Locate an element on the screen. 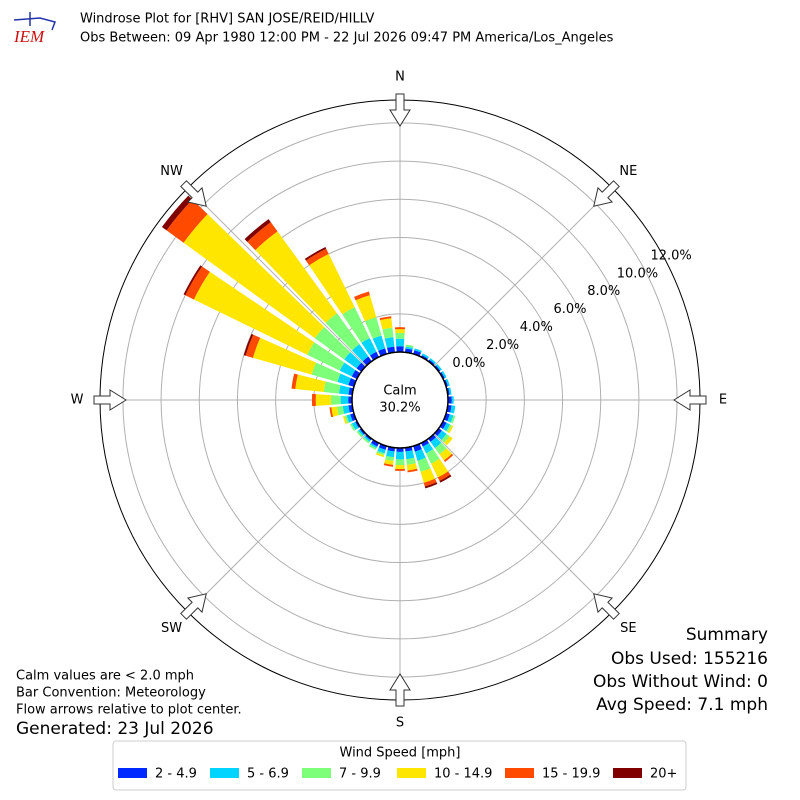  r-tick-label: 6.0% is located at coordinates (569, 309).